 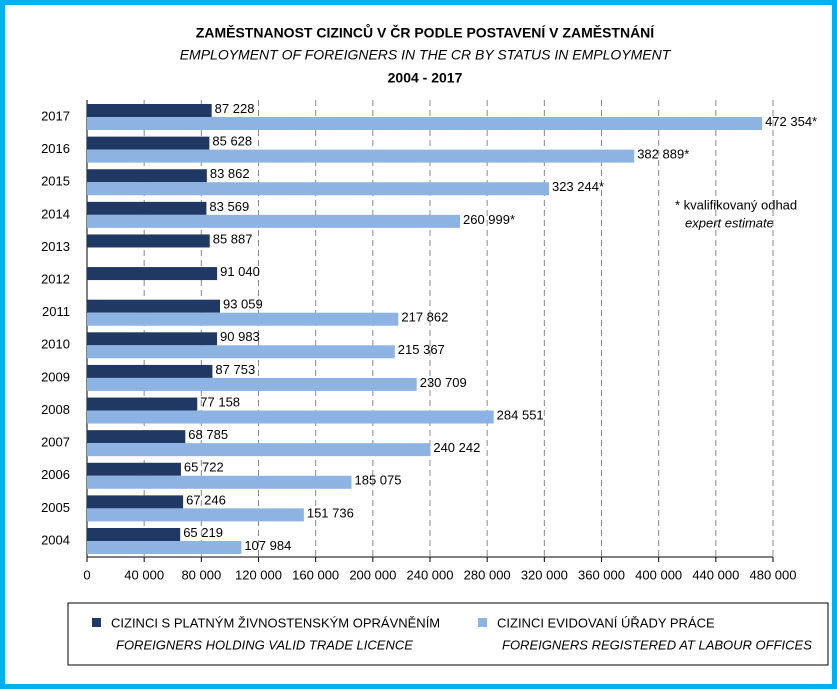 I want to click on x-tick-label: 200 000, so click(x=372, y=574).